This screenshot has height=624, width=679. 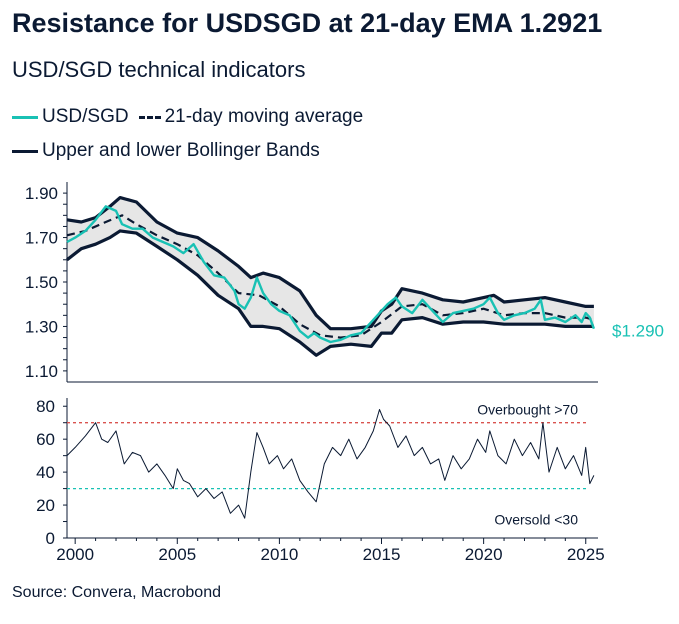 I want to click on rsi-y-tick-label: 0, so click(x=50, y=538).